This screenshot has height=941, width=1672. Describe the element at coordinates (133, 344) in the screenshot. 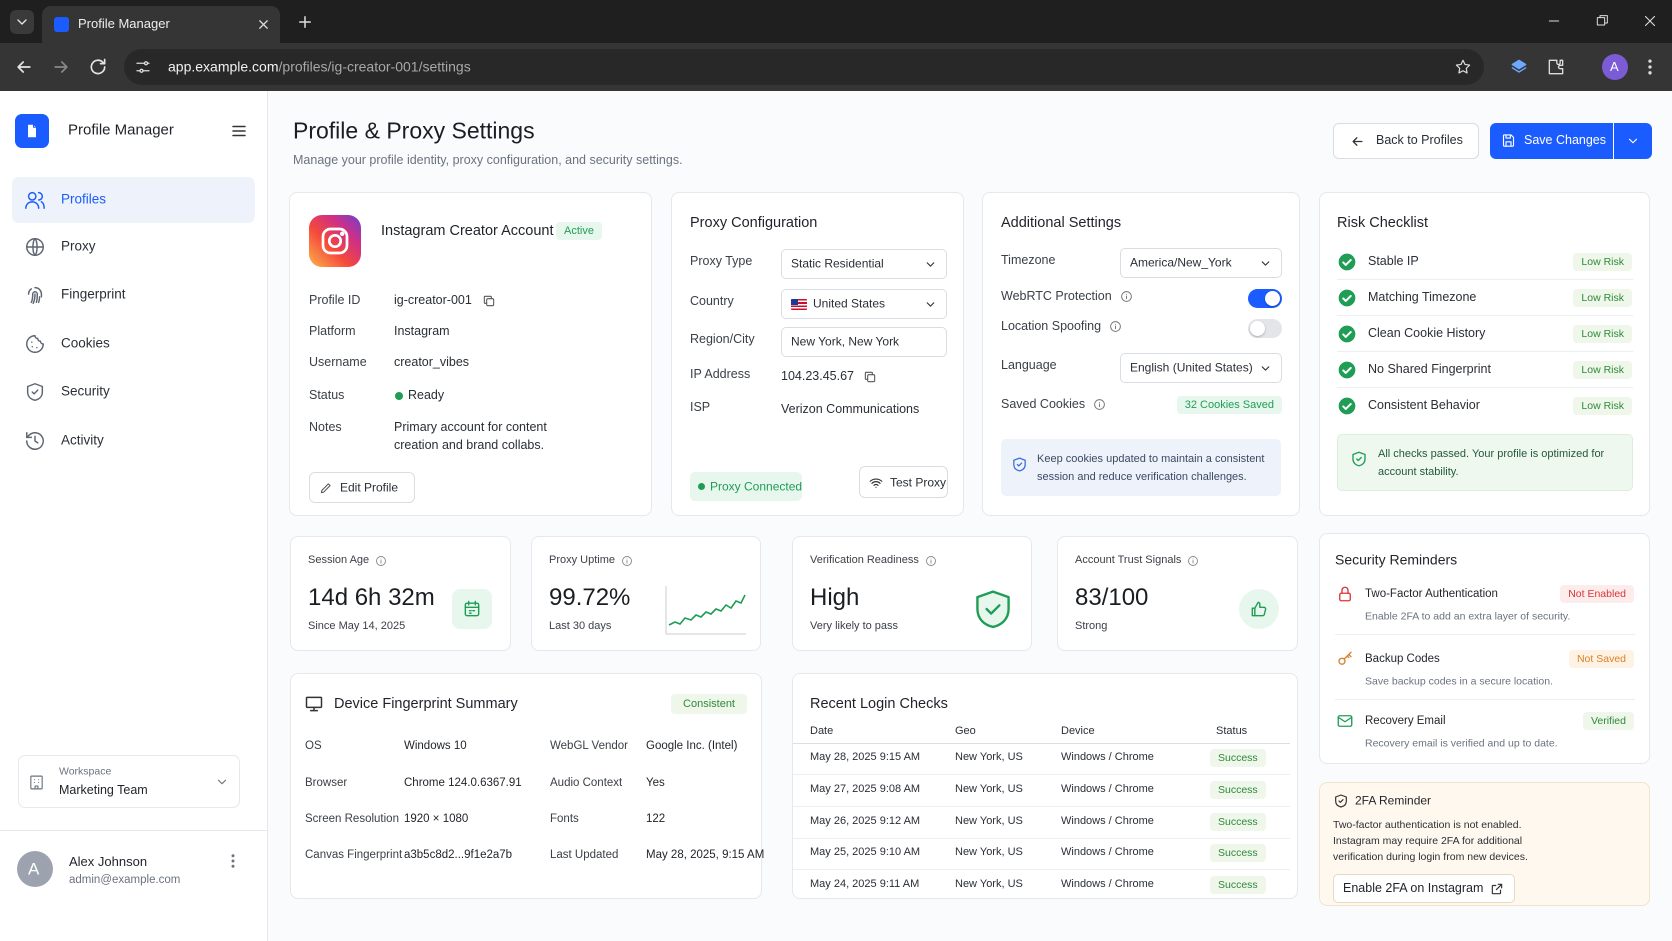

I see `nav-item: Cookies` at that location.